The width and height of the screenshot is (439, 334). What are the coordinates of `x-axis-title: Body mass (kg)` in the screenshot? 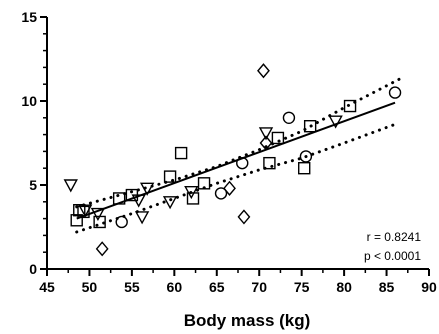 It's located at (247, 320).